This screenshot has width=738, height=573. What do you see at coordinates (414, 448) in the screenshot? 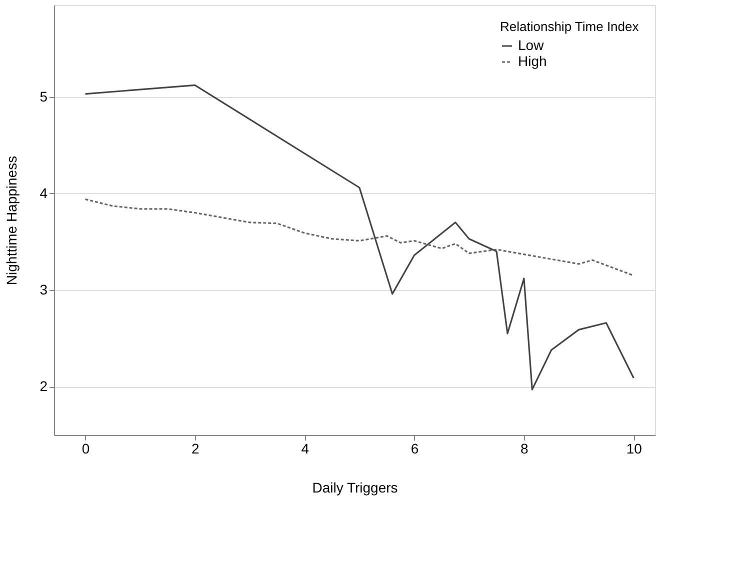
I see `x-tick-label: 6` at bounding box center [414, 448].